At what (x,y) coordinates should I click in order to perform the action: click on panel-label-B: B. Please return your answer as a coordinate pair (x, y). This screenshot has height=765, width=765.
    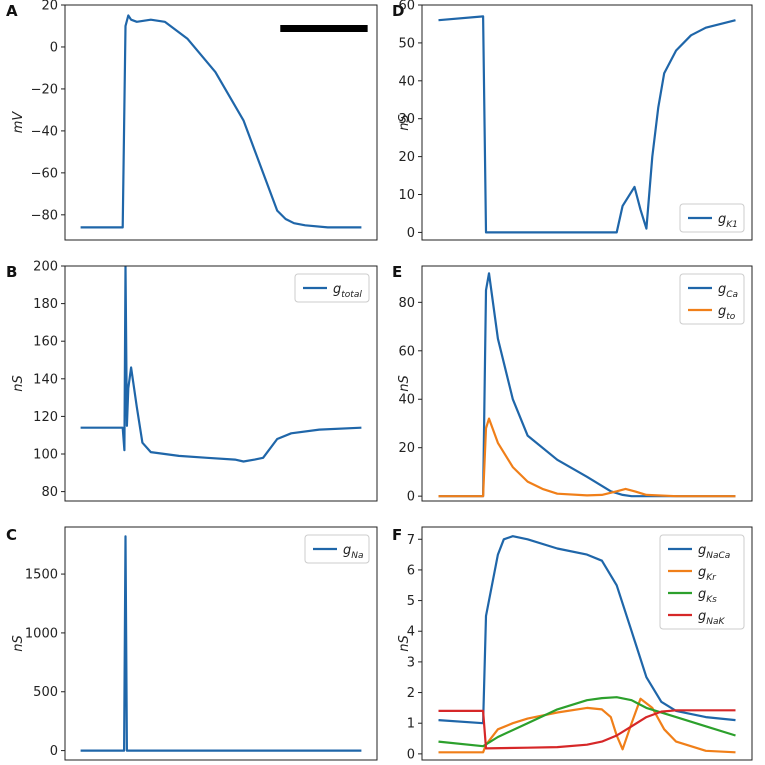
    Looking at the image, I should click on (11, 272).